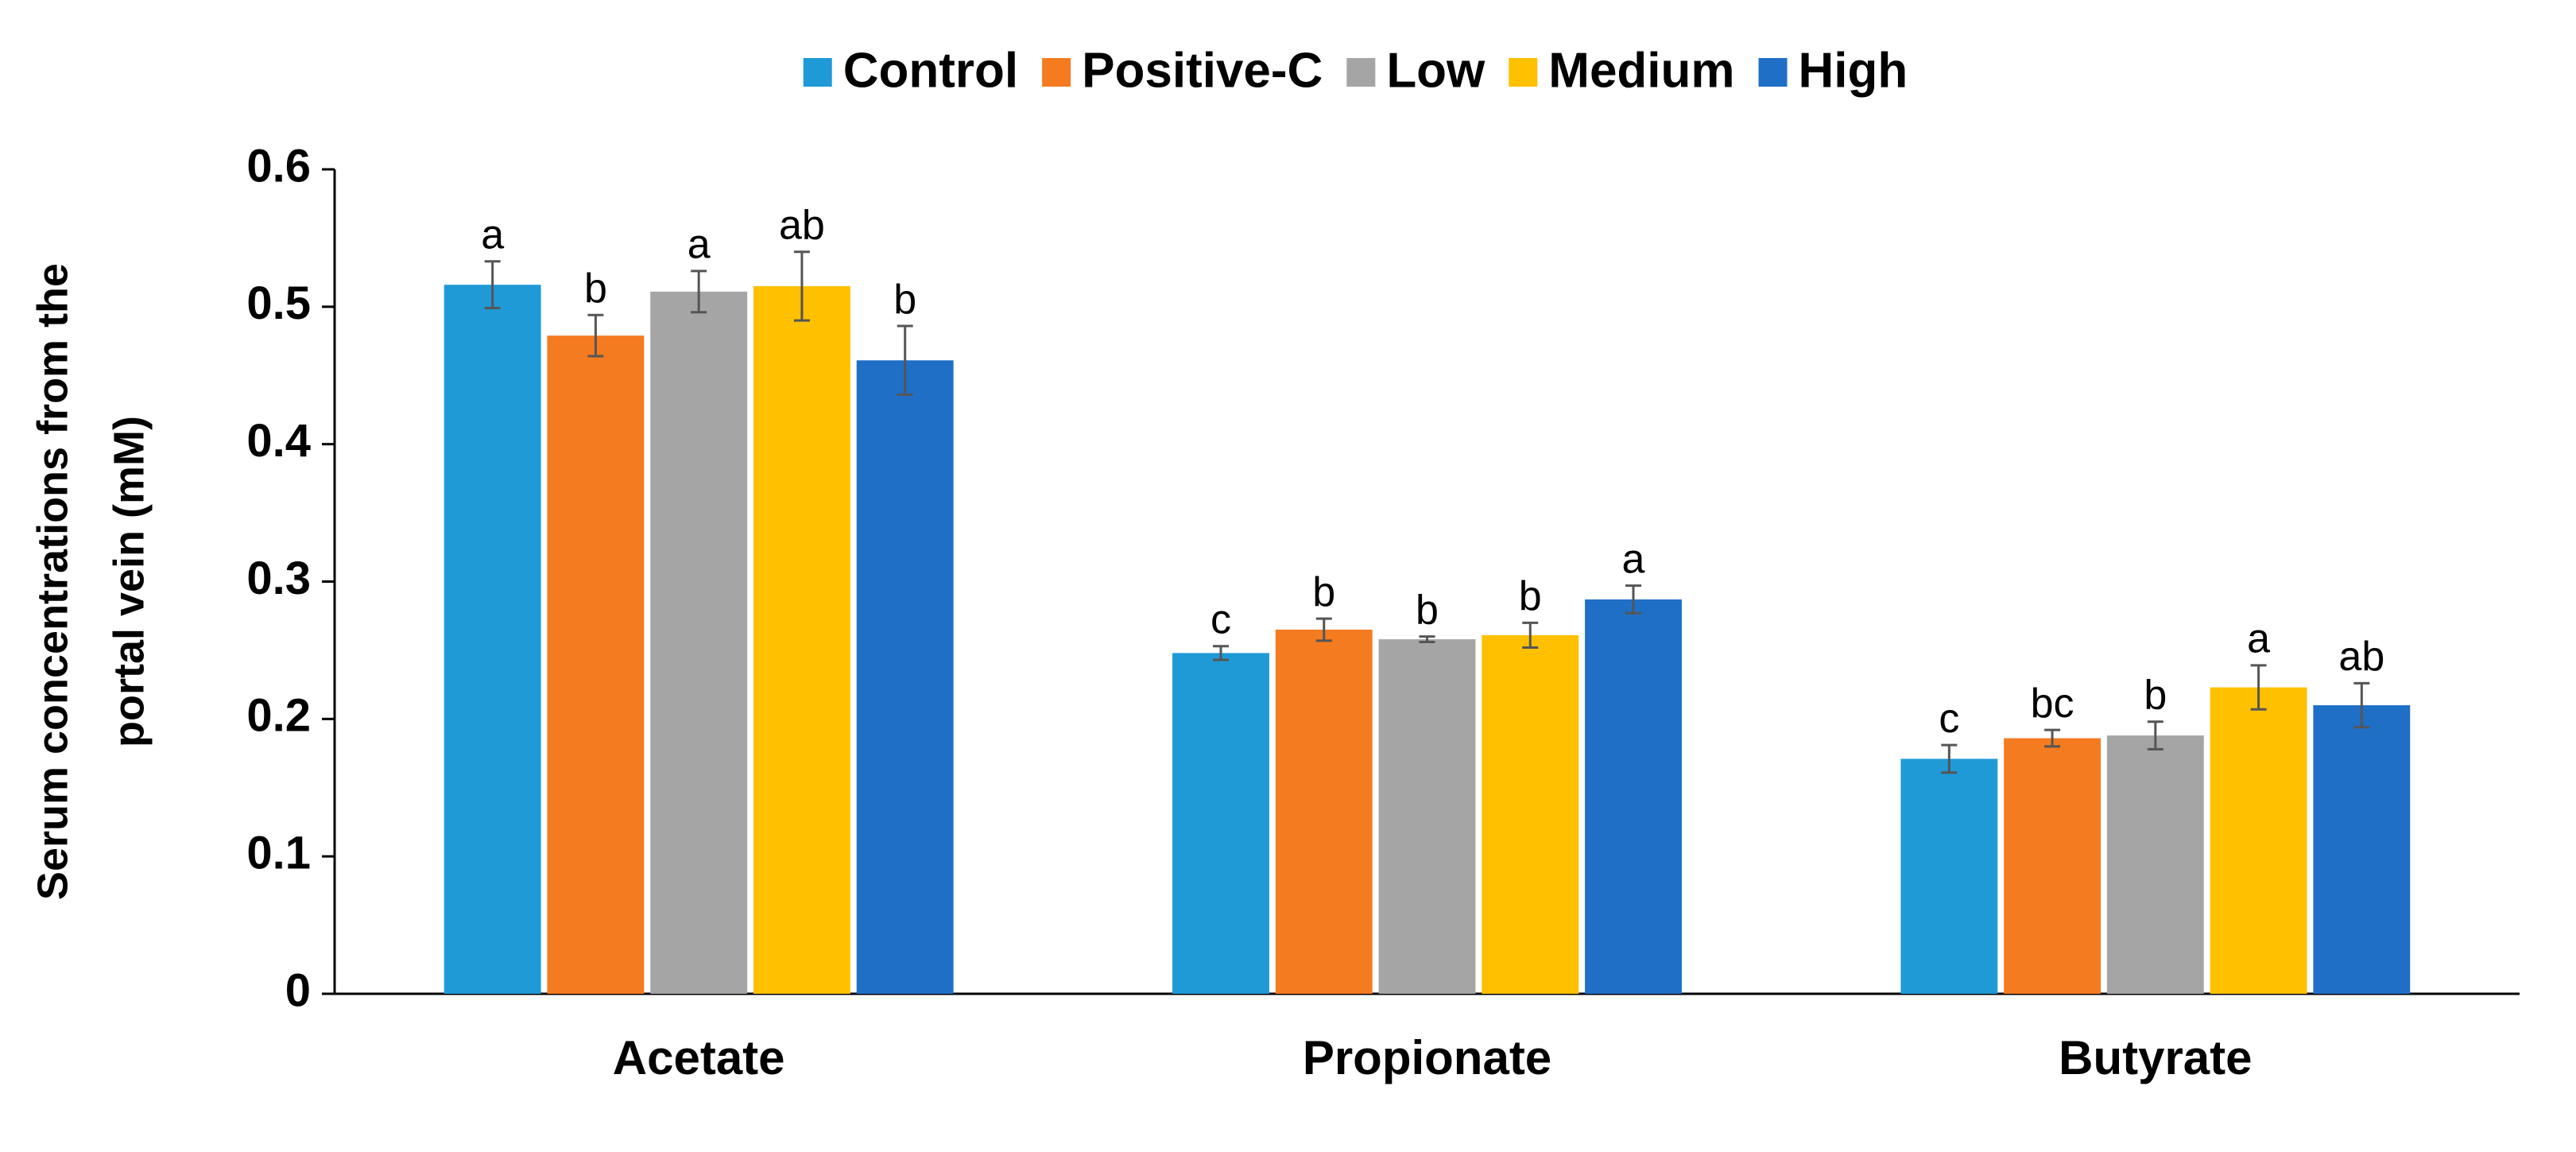 The height and width of the screenshot is (1152, 2576). What do you see at coordinates (1202, 70) in the screenshot?
I see `legend-label: Positive-C` at bounding box center [1202, 70].